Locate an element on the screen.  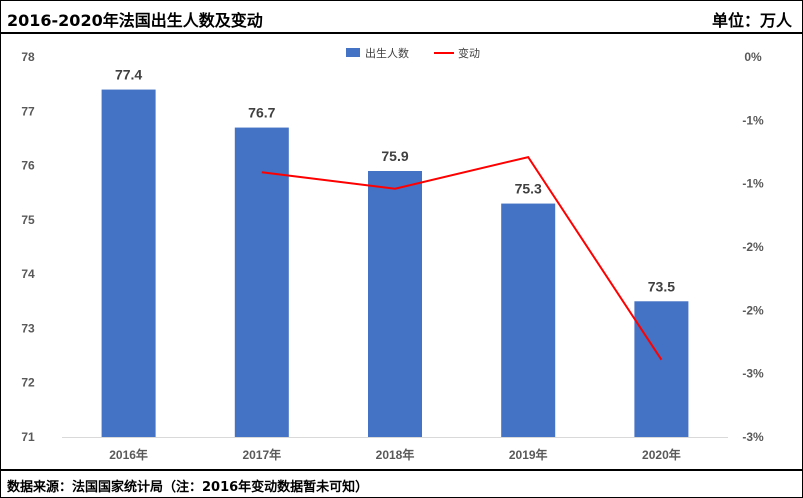
legend-label-line: 变动 is located at coordinates (469, 53).